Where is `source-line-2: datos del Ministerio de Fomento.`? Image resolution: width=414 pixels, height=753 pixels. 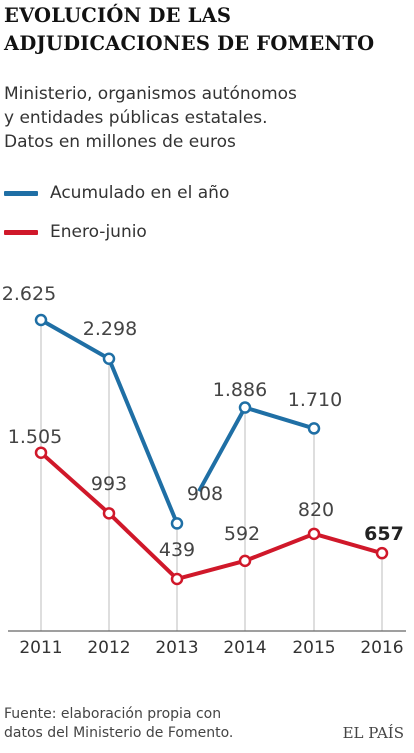 source-line-2: datos del Ministerio de Fomento. is located at coordinates (119, 733).